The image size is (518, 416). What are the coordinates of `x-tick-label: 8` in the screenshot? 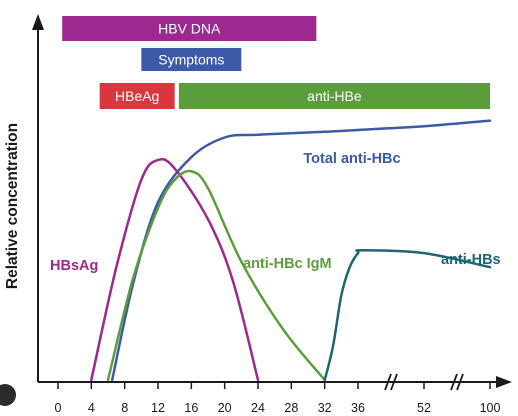 It's located at (124, 408).